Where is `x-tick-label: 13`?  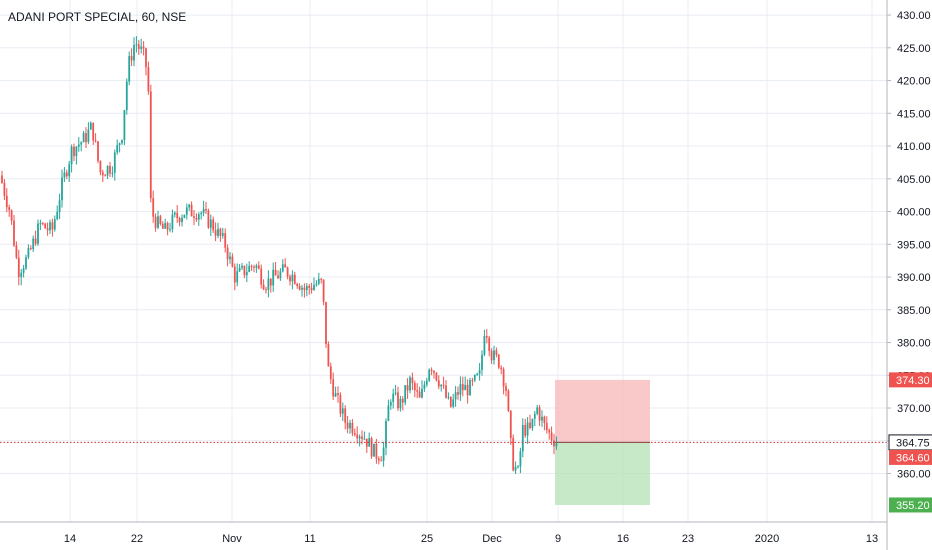 x-tick-label: 13 is located at coordinates (872, 539).